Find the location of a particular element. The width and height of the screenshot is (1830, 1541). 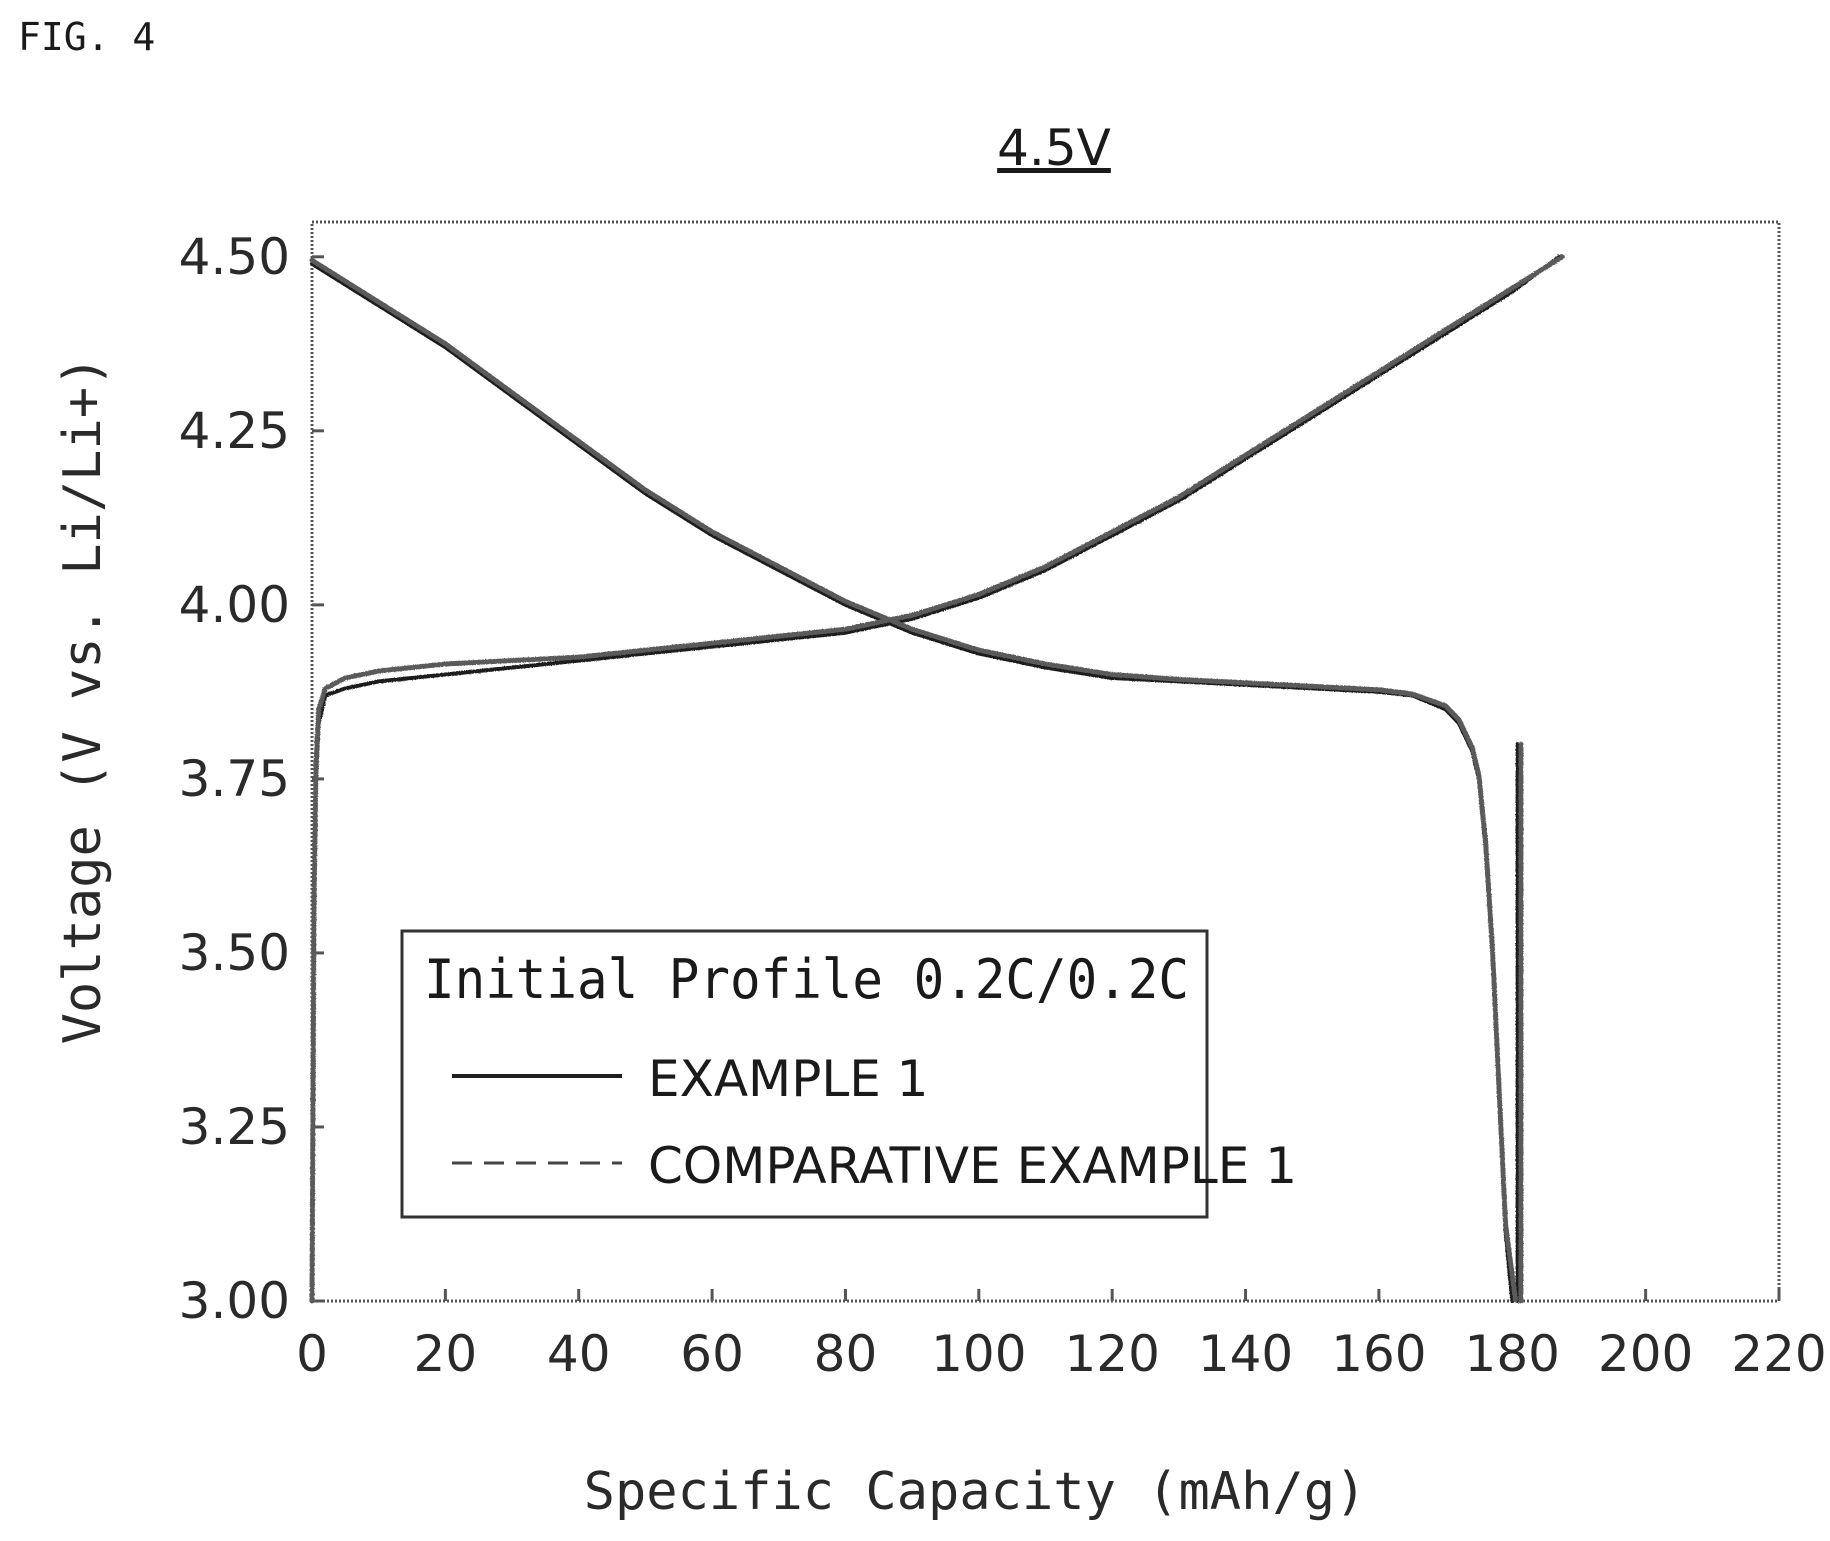

y-tick-label: 4.00 is located at coordinates (234, 605).